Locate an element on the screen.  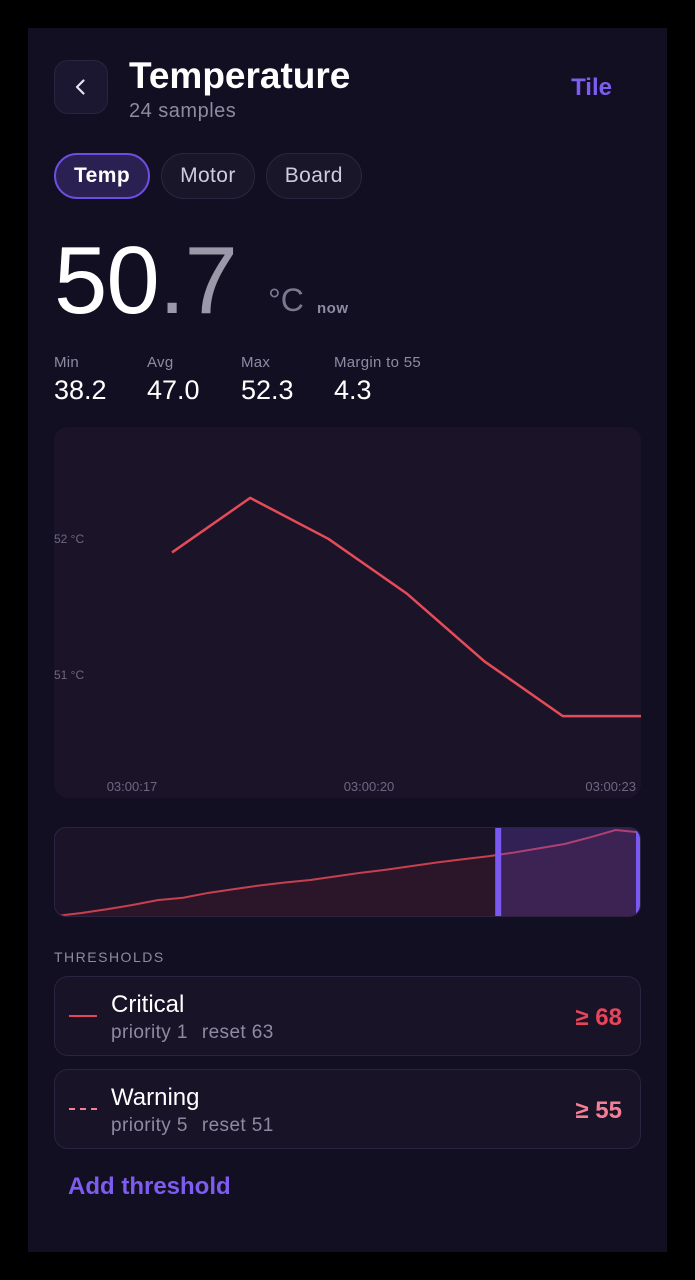
window-handle-right is located at coordinates (638, 872).